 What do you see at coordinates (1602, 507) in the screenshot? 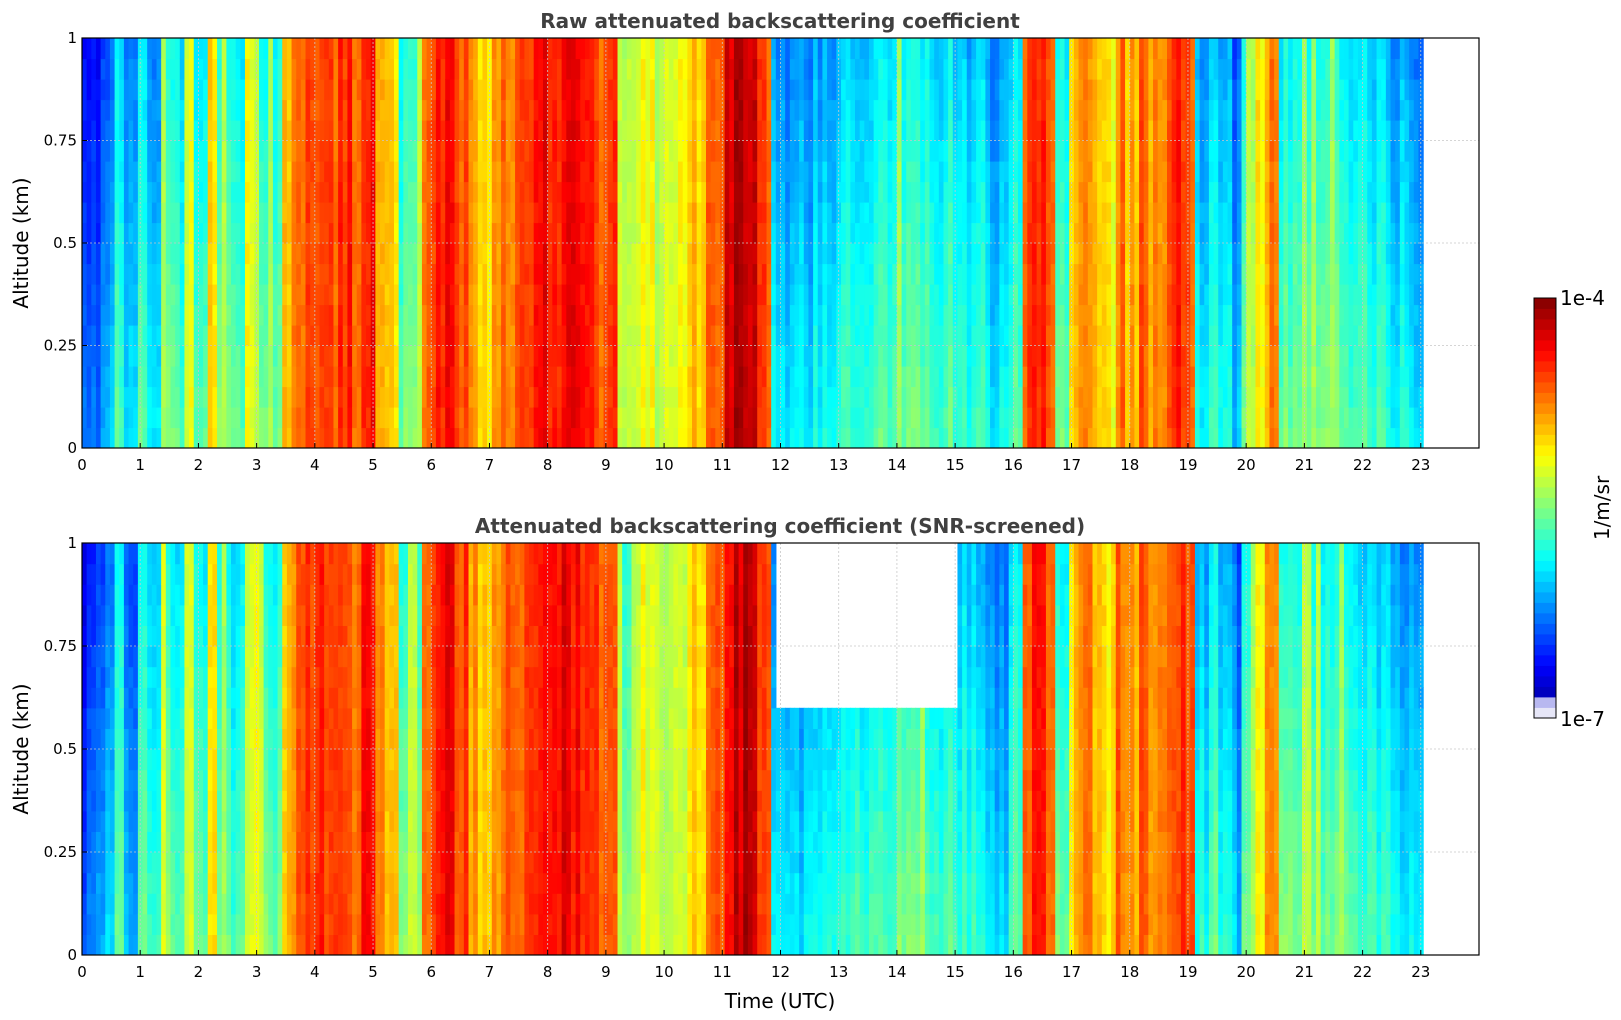
I see `colorbar-label: 1/m/sr` at bounding box center [1602, 507].